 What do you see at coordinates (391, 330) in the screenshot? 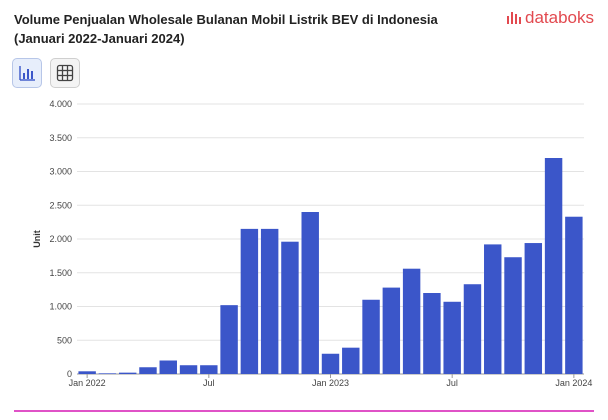
I see `bar: Apr 2023: 1280` at bounding box center [391, 330].